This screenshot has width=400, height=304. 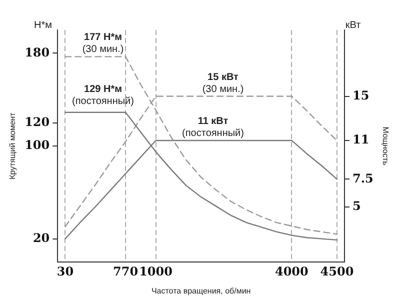 I want to click on text: Н*м, so click(x=43, y=25).